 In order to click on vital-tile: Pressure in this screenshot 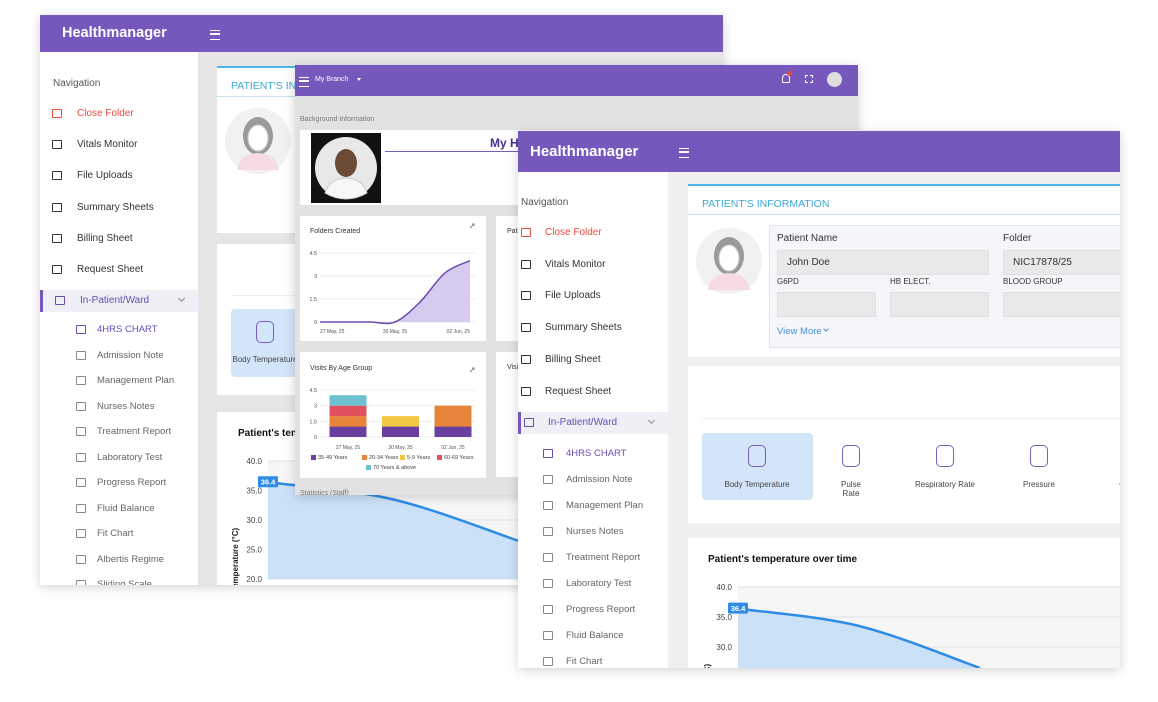, I will do `click(1039, 466)`.